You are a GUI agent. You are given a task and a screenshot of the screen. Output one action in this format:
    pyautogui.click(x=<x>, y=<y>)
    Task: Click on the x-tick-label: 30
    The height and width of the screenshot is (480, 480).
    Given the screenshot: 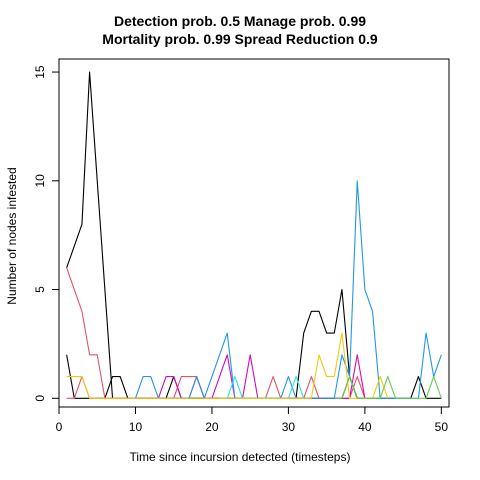 What is the action you would take?
    pyautogui.click(x=289, y=427)
    